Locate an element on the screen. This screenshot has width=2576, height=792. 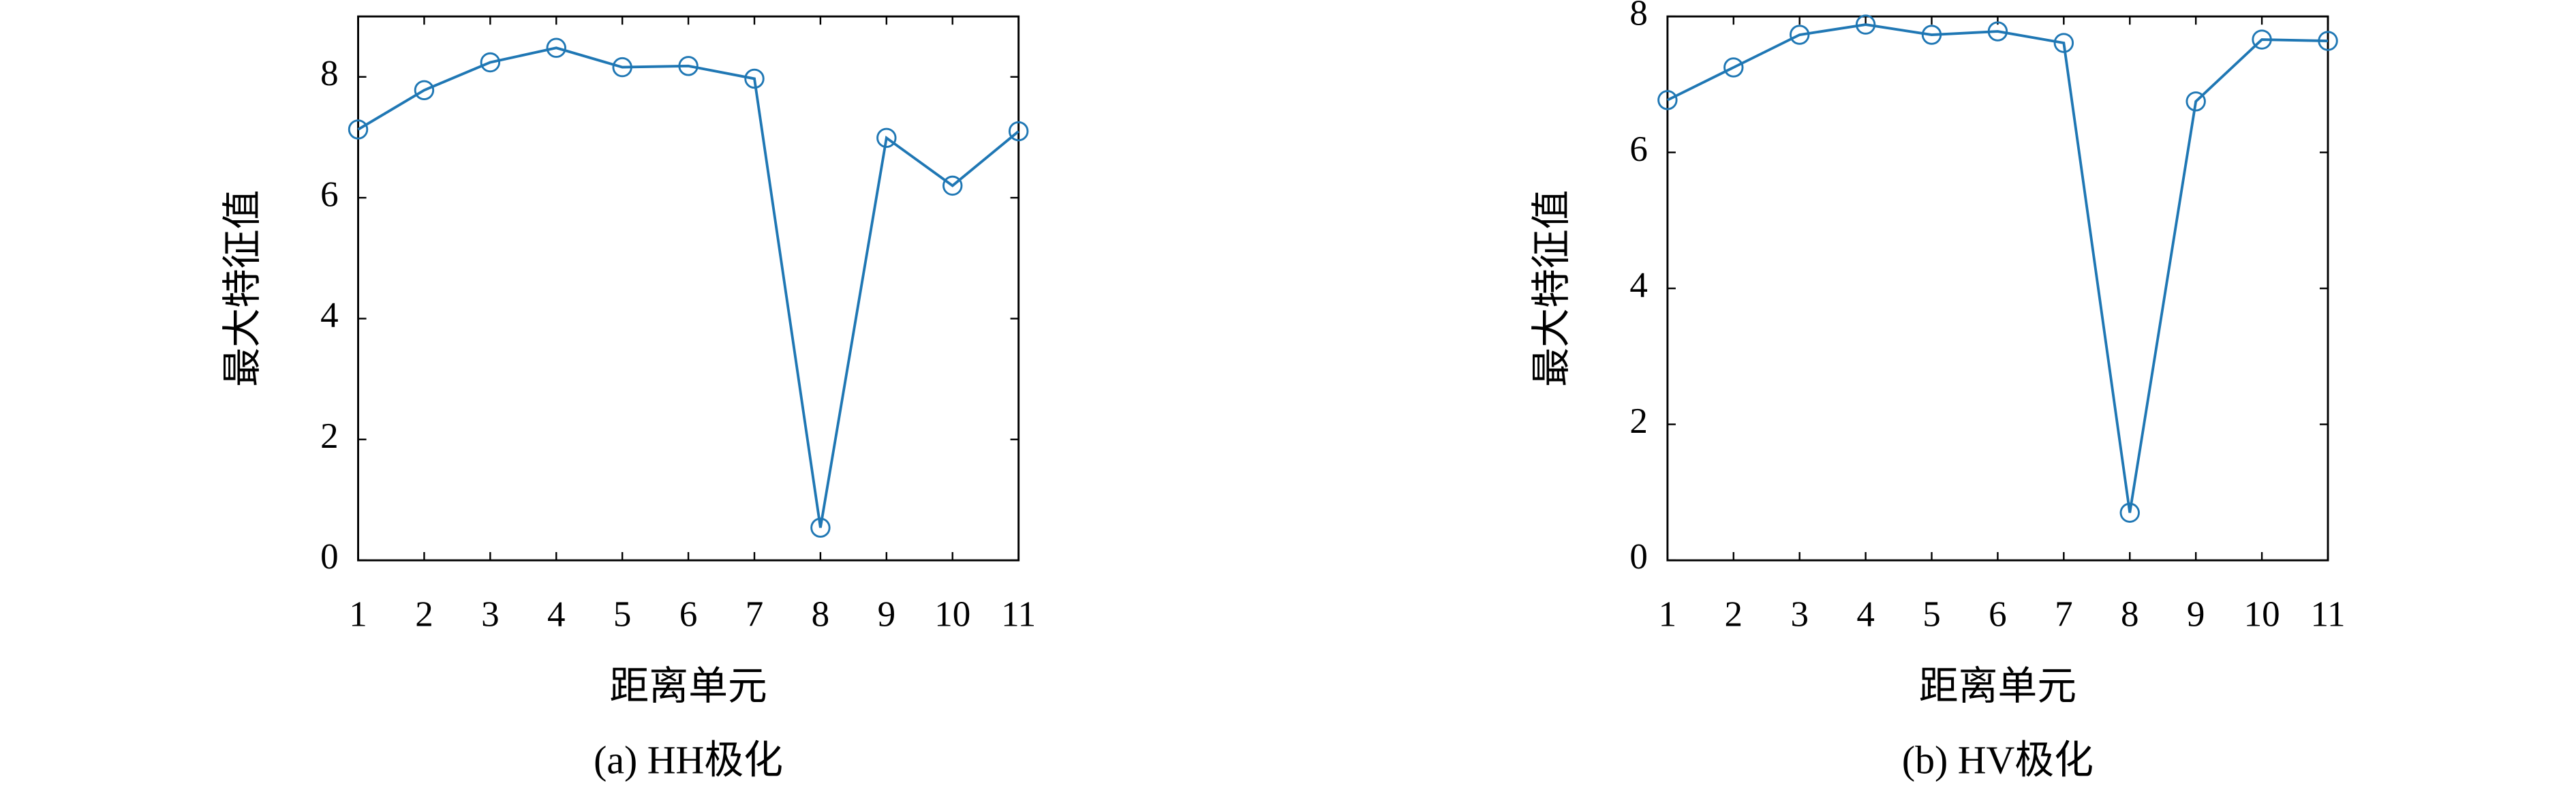
caption: (b) HV极化 is located at coordinates (1998, 759).